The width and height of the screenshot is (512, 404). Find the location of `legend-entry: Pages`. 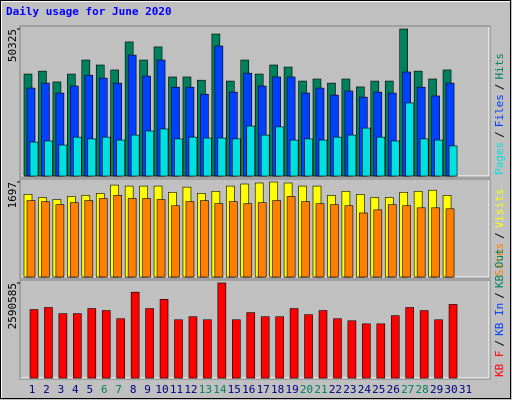

legend-entry: Pages is located at coordinates (499, 158).